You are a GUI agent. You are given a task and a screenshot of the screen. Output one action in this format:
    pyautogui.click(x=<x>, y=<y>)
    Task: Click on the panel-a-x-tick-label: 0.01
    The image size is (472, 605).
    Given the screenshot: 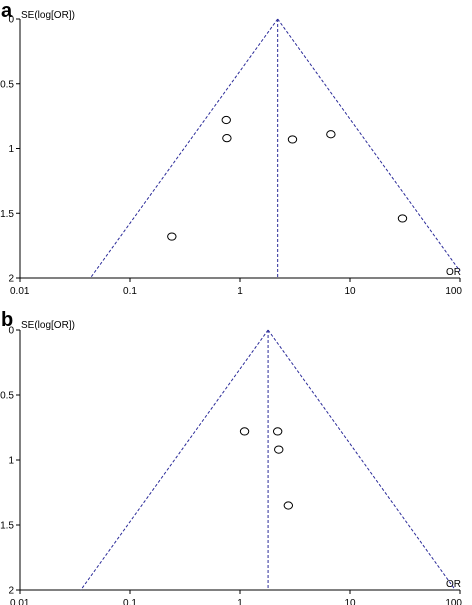 What is the action you would take?
    pyautogui.click(x=20, y=291)
    